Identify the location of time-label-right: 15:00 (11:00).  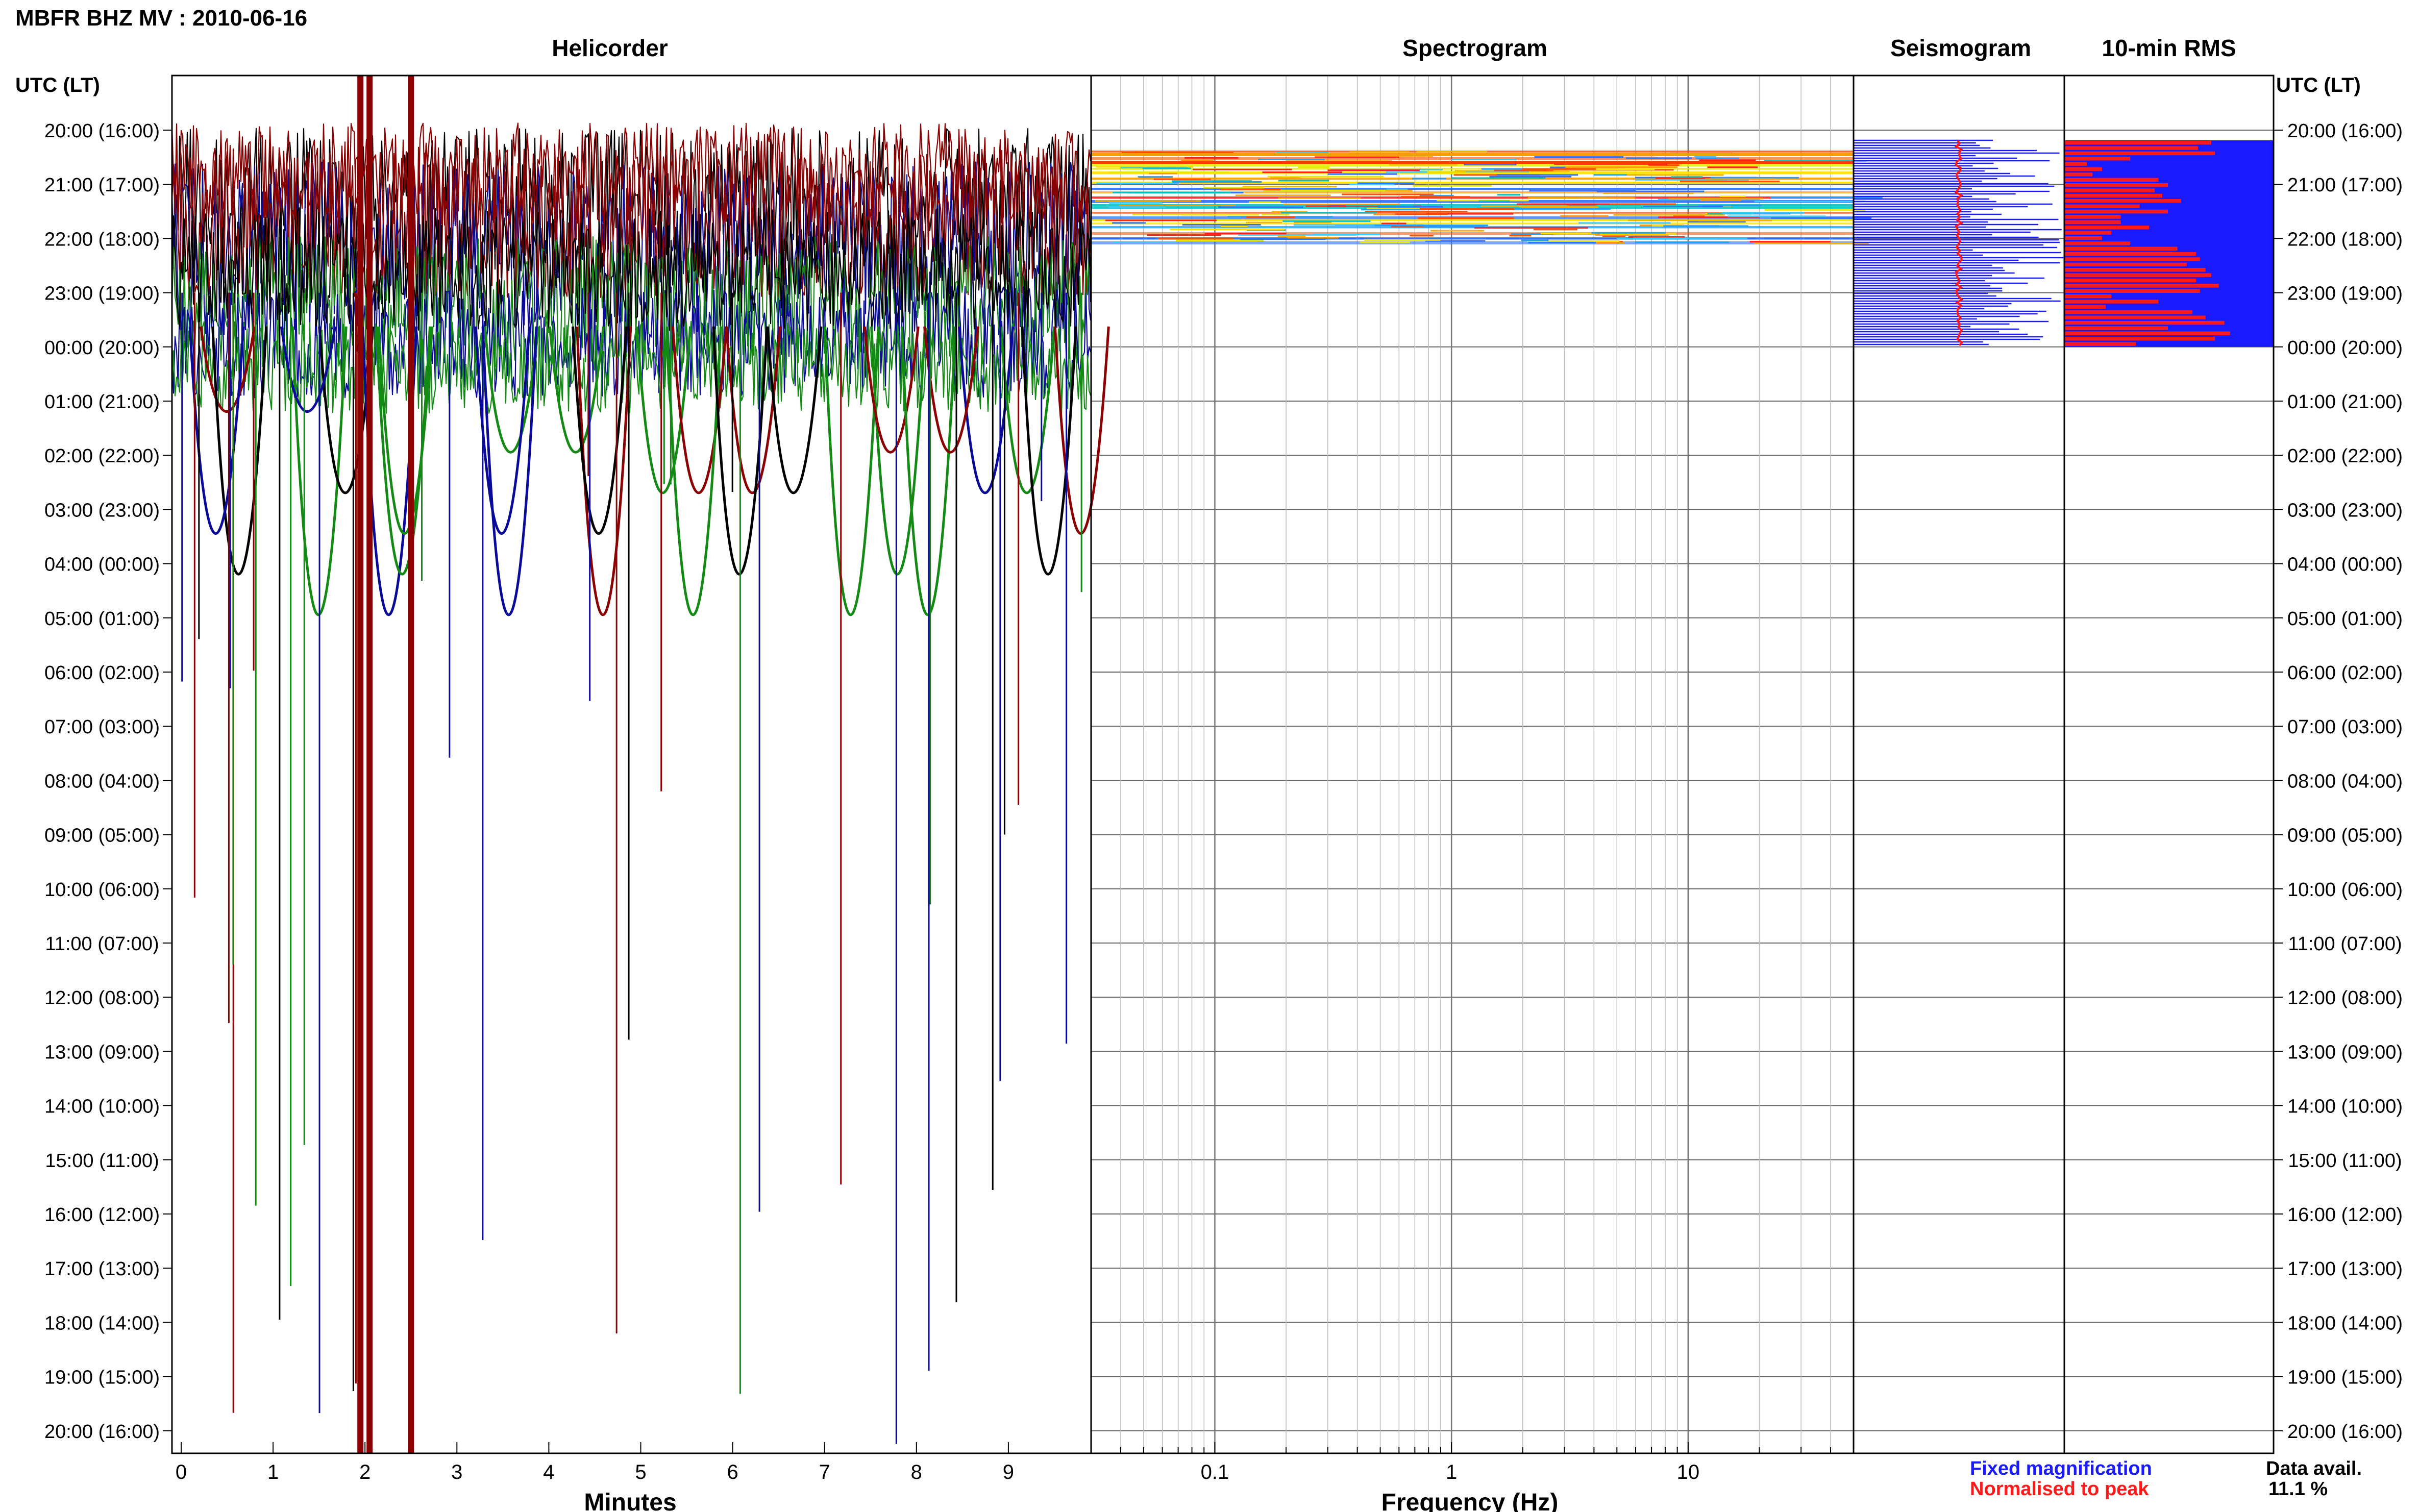
(2345, 1161).